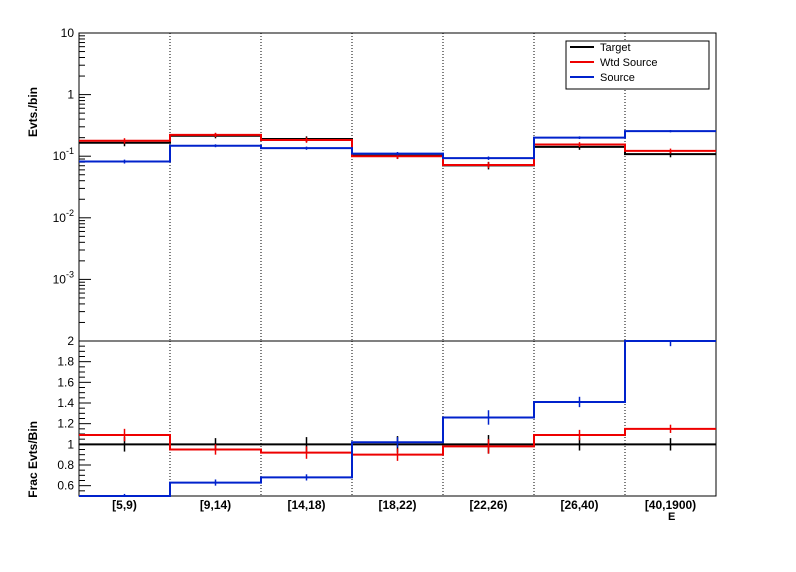  What do you see at coordinates (397, 150) in the screenshot?
I see `top-series-group` at bounding box center [397, 150].